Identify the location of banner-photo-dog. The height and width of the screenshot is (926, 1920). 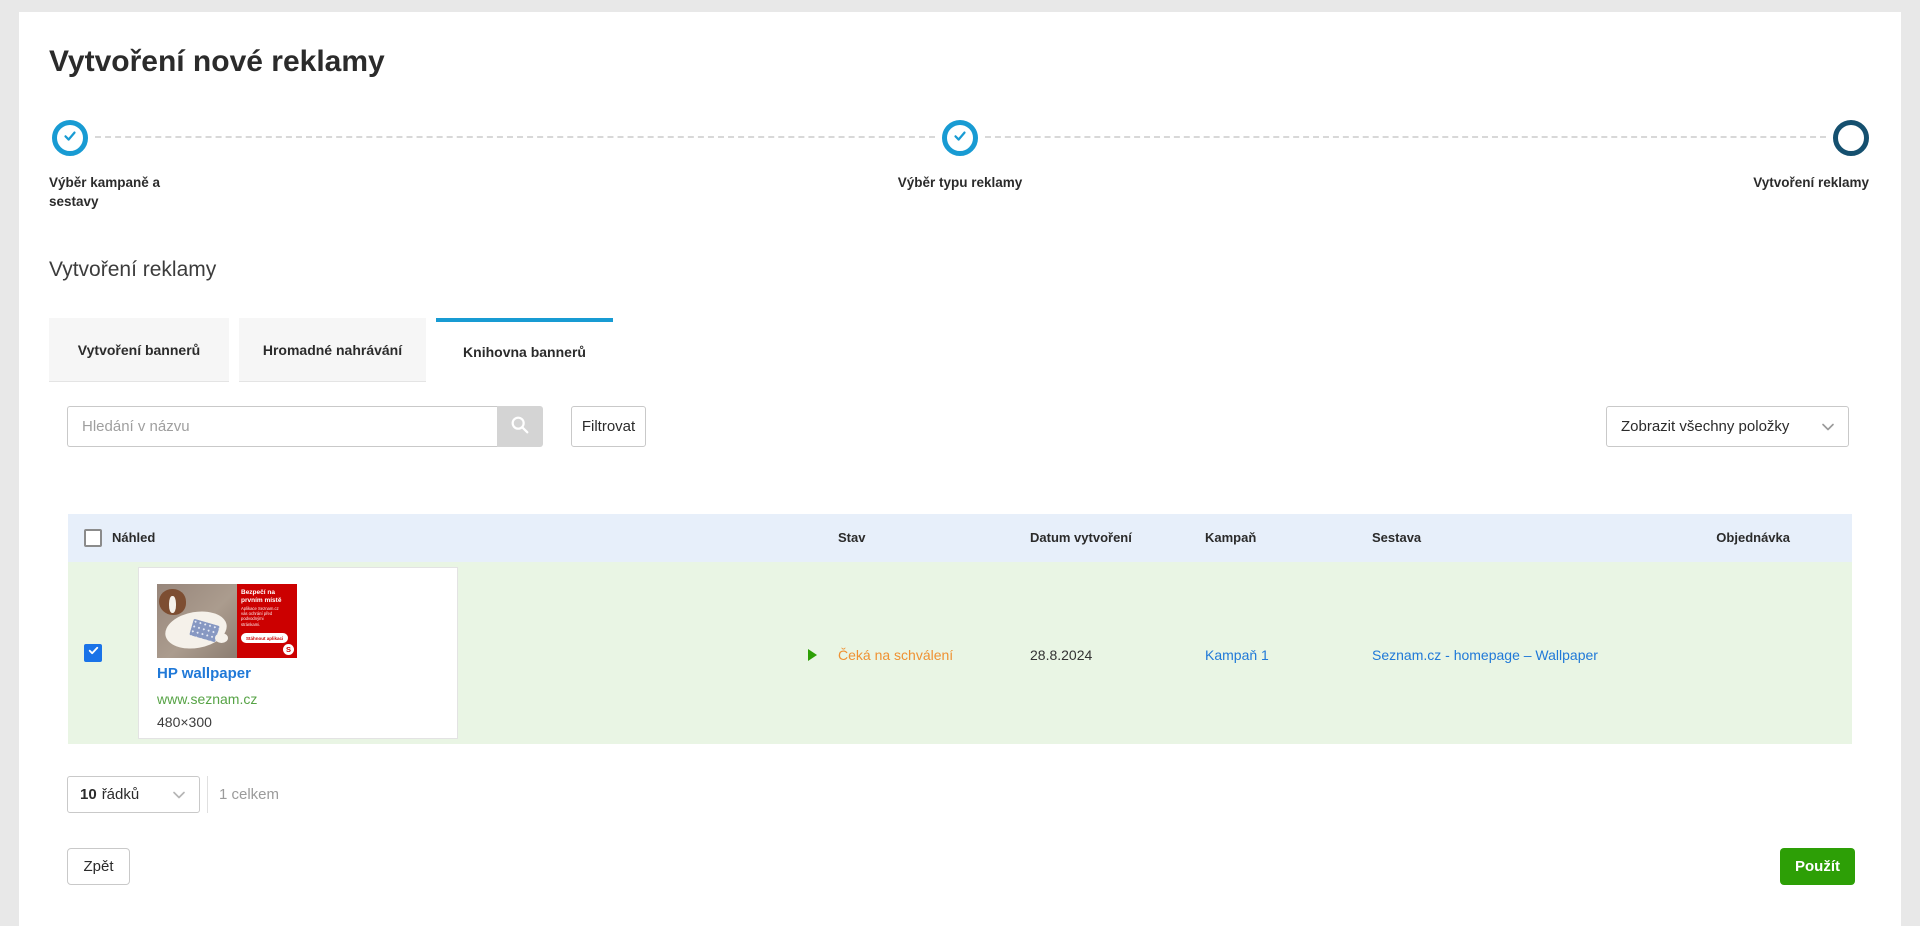
(197, 621).